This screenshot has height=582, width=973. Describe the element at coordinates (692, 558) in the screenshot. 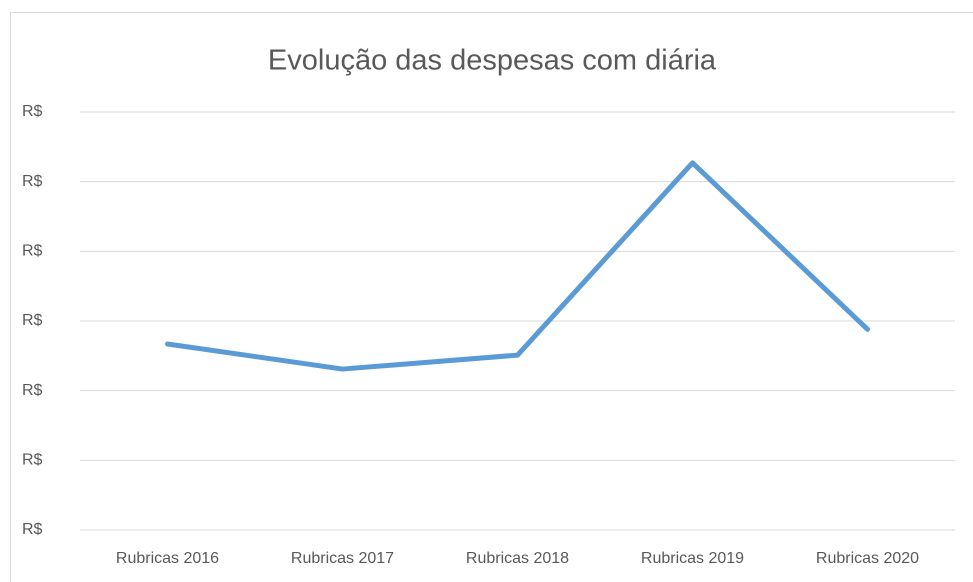

I see `x-tick-label: Rubricas 2019` at that location.